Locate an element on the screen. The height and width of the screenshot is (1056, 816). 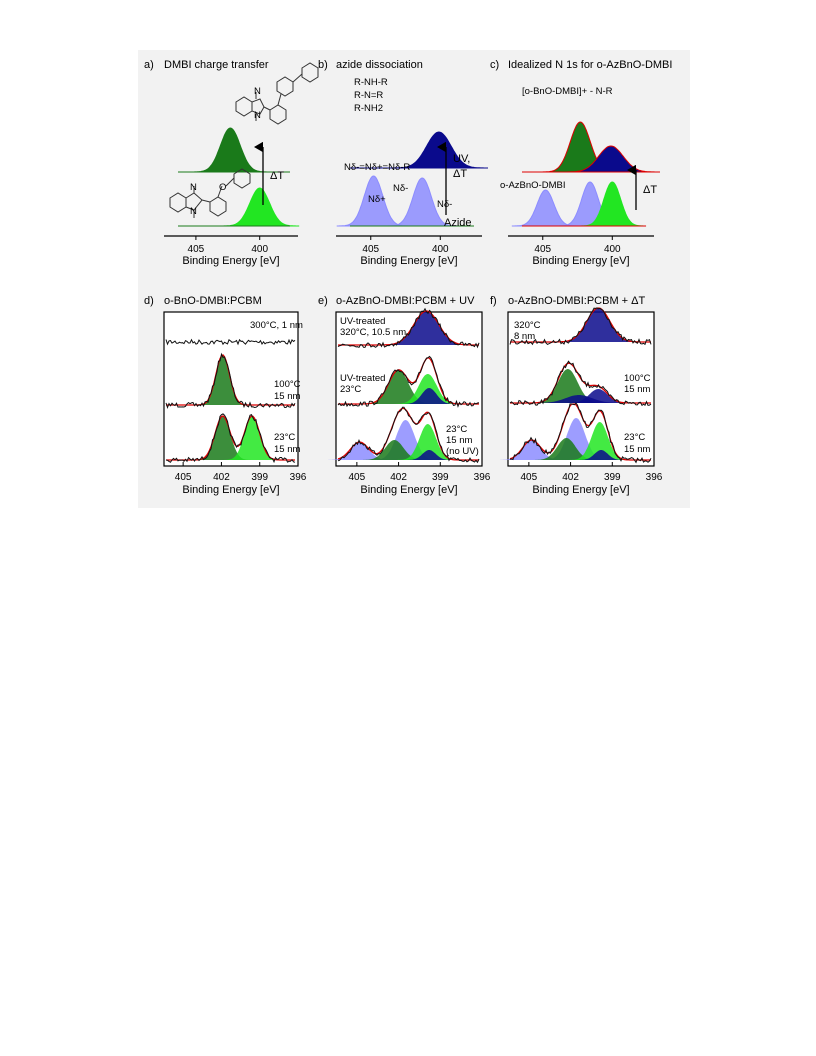
panel-f-trace-2-data is located at coordinates (580, 383).